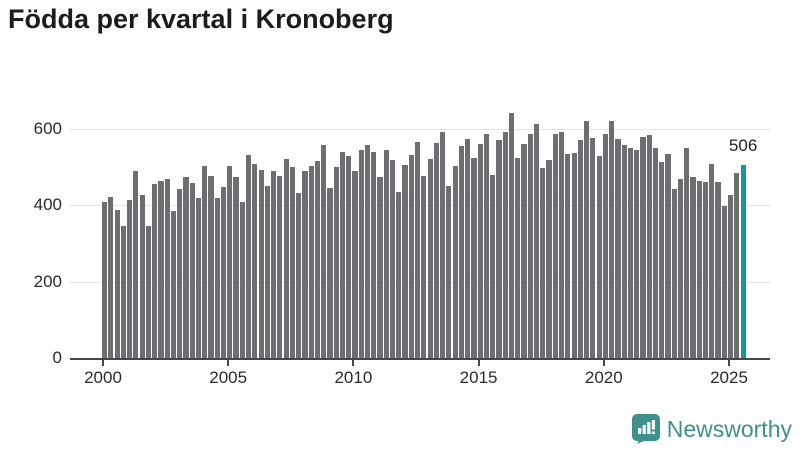  Describe the element at coordinates (420, 359) in the screenshot. I see `x-axis-line` at that location.